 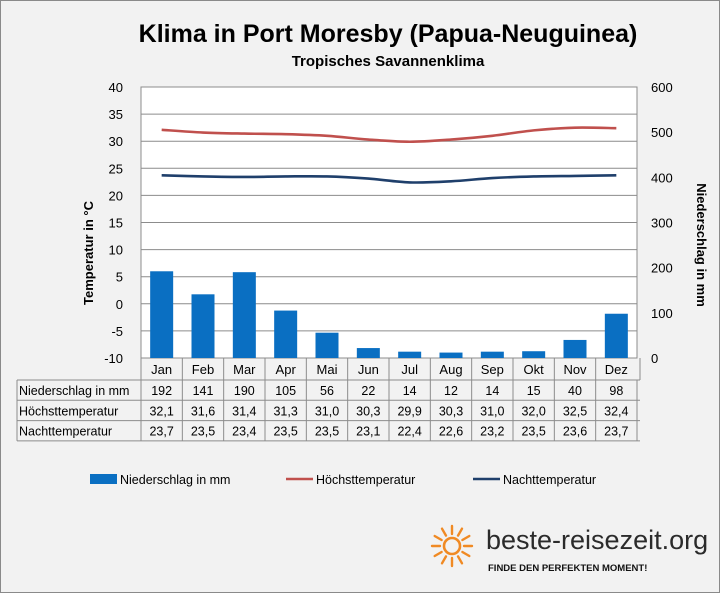 I want to click on chart-title: Klima in Port Moresby (Papua-Neuguinea), so click(x=388, y=34).